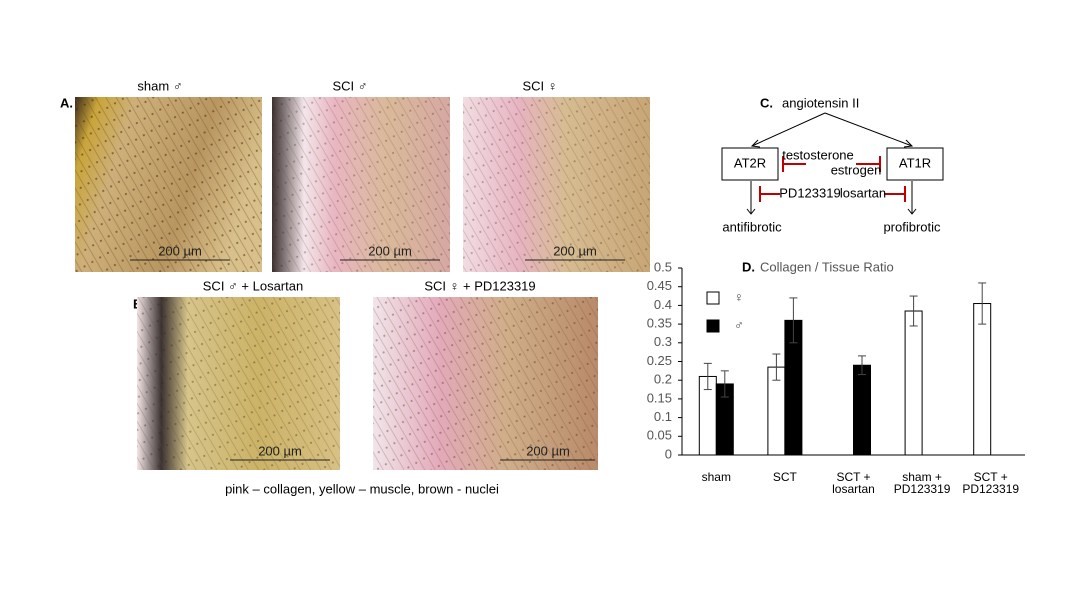 This screenshot has width=1080, height=612. What do you see at coordinates (659, 397) in the screenshot?
I see `y-tick-label: 0.15` at bounding box center [659, 397].